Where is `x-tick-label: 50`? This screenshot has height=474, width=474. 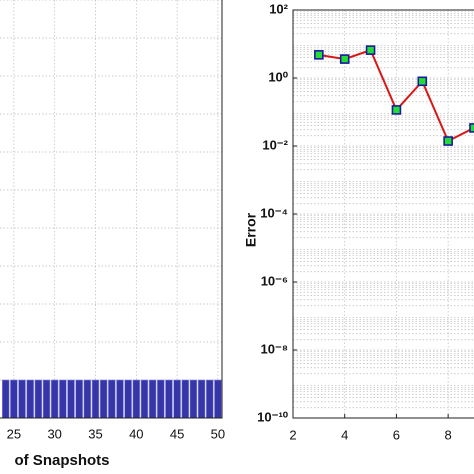 x-tick-label: 50 is located at coordinates (218, 433).